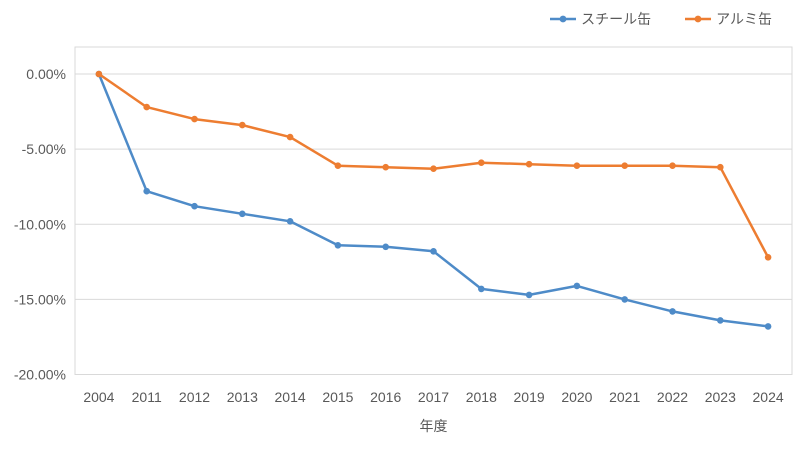  What do you see at coordinates (698, 19) in the screenshot?
I see `aluminum-series-legend-marker-icon` at bounding box center [698, 19].